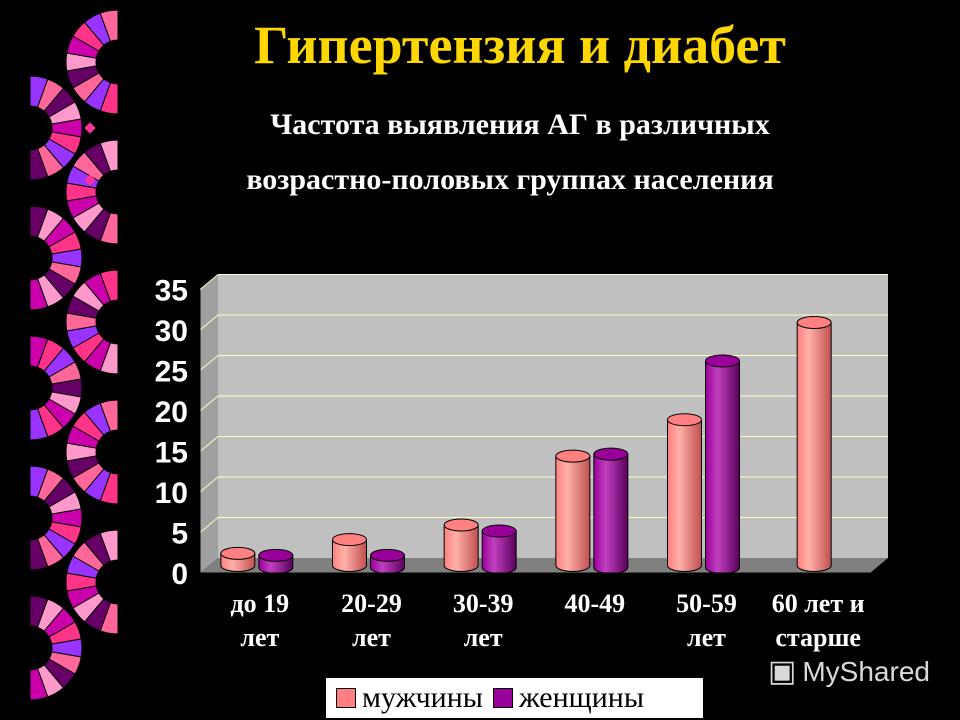 The image size is (960, 720). What do you see at coordinates (371, 603) in the screenshot?
I see `x-tick-label: 20-29` at bounding box center [371, 603].